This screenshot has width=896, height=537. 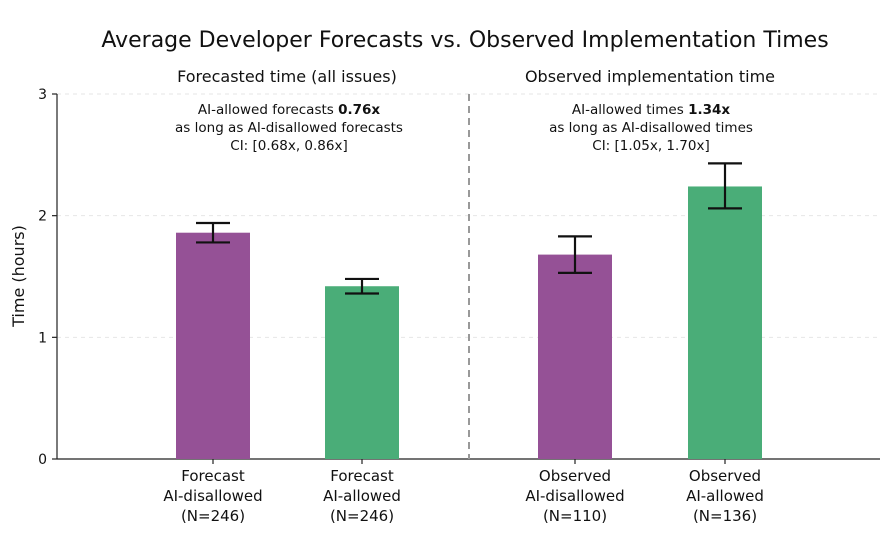 I want to click on annotation-observed-line1: AI-allowed times 1.34x, so click(x=651, y=110).